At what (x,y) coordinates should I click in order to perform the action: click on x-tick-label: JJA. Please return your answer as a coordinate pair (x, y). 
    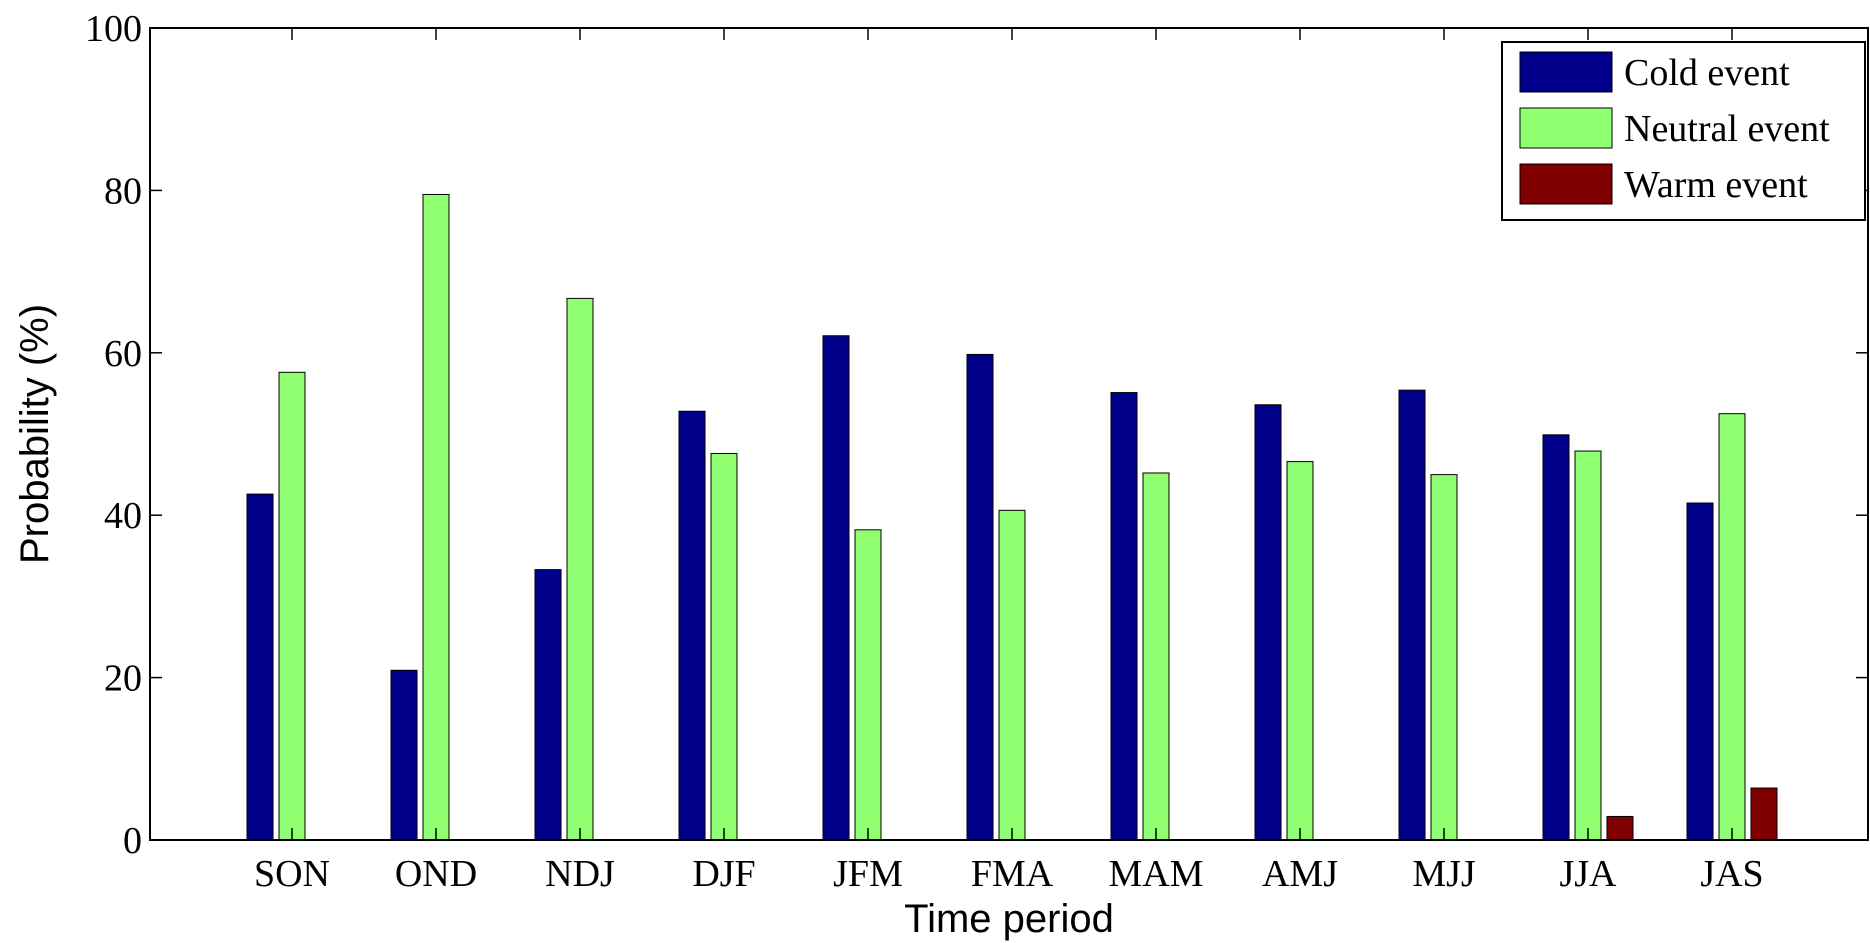
    Looking at the image, I should click on (1588, 874).